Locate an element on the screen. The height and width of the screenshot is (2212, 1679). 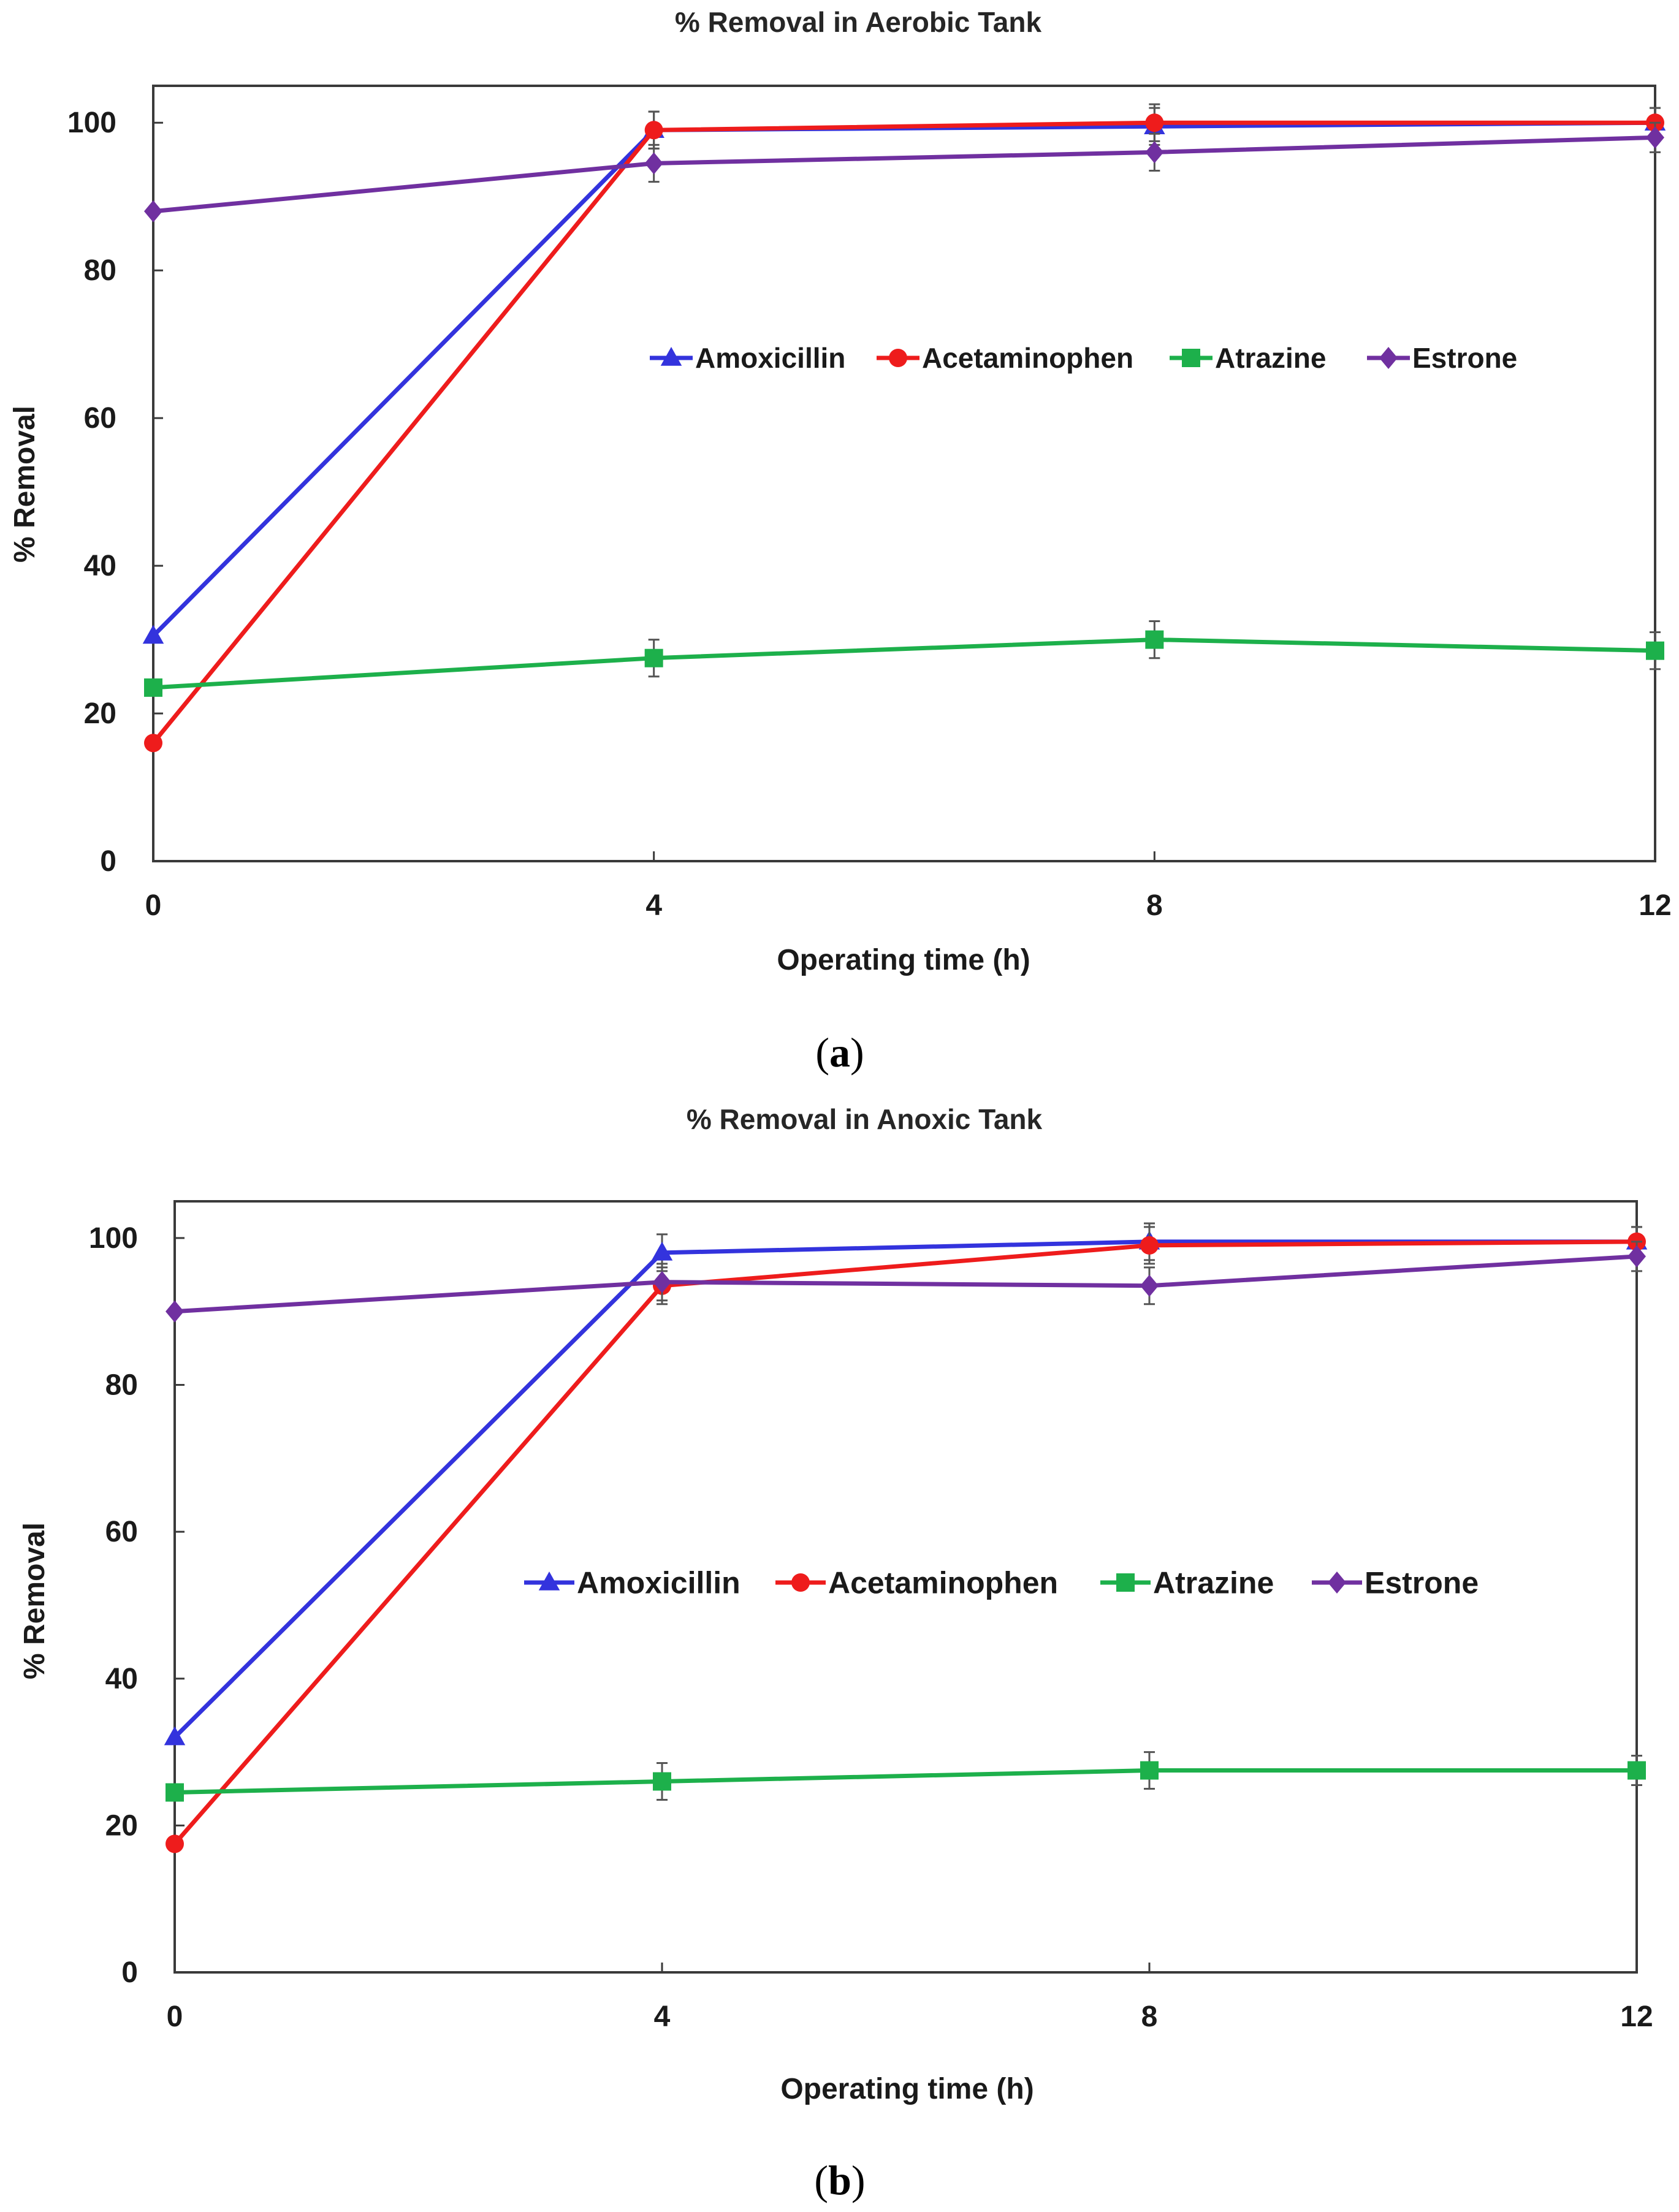
panel-caption: (a) is located at coordinates (839, 1052).